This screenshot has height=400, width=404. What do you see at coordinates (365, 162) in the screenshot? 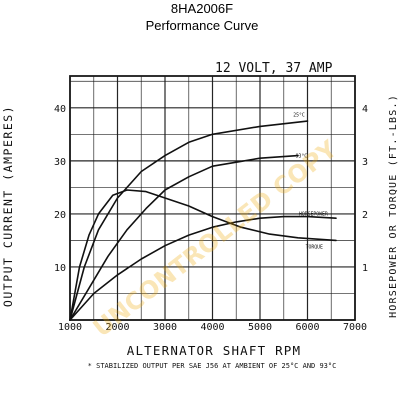
I see `right-y-tick-label: 3` at bounding box center [365, 162].